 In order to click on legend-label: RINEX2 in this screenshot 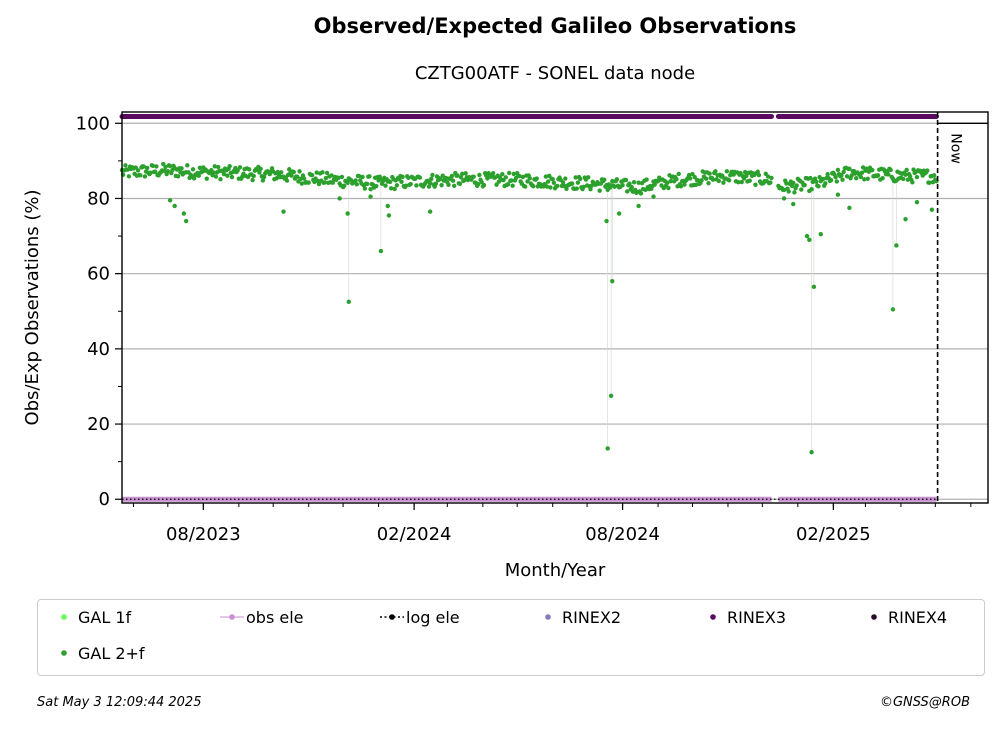, I will do `click(592, 617)`.